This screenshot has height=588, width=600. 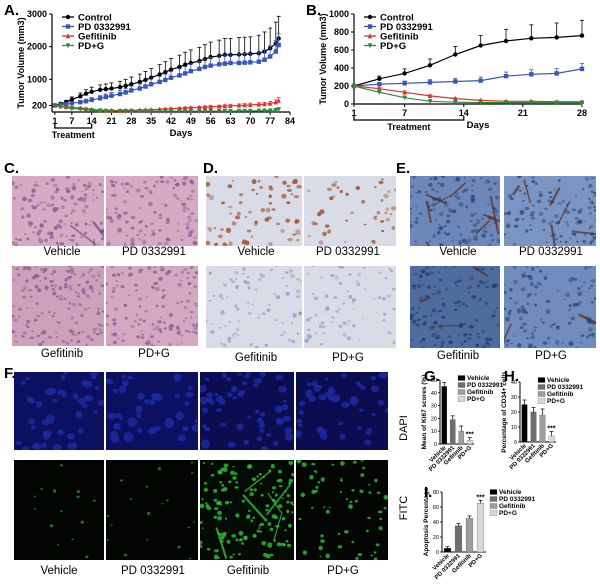 What do you see at coordinates (461, 438) in the screenshot?
I see `chart-g-bar` at bounding box center [461, 438].